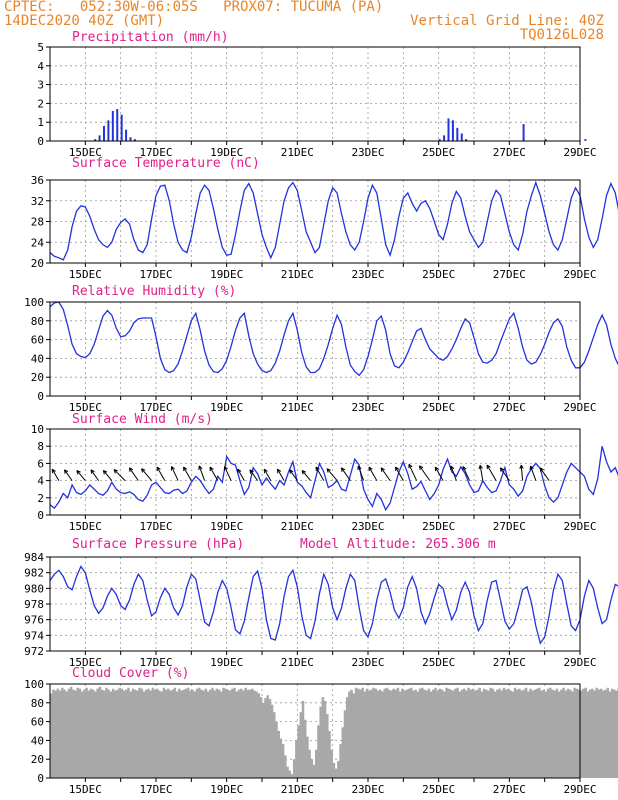 The height and width of the screenshot is (800, 618). I want to click on y-tick-label: 2, so click(40, 103).